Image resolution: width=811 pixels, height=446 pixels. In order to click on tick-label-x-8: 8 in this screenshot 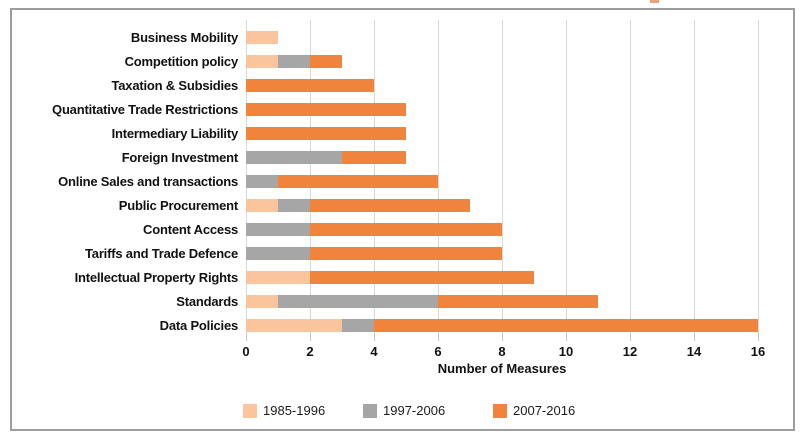, I will do `click(502, 351)`.